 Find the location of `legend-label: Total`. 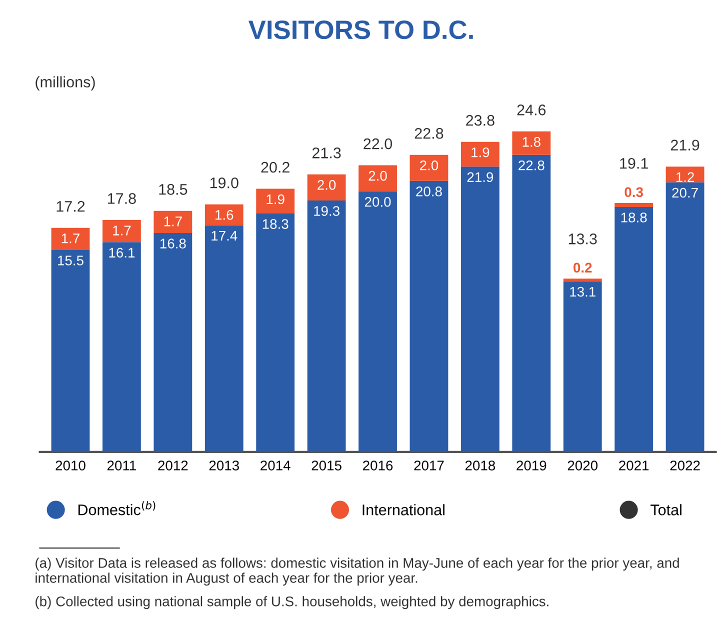

legend-label: Total is located at coordinates (666, 510).